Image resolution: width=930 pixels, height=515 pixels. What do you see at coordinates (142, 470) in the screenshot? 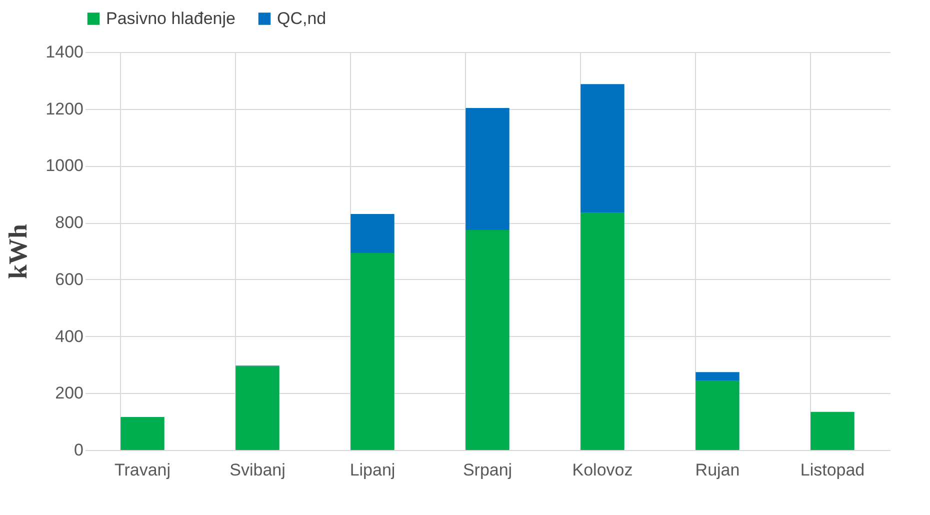
I see `x-tick-label: Travanj` at bounding box center [142, 470].